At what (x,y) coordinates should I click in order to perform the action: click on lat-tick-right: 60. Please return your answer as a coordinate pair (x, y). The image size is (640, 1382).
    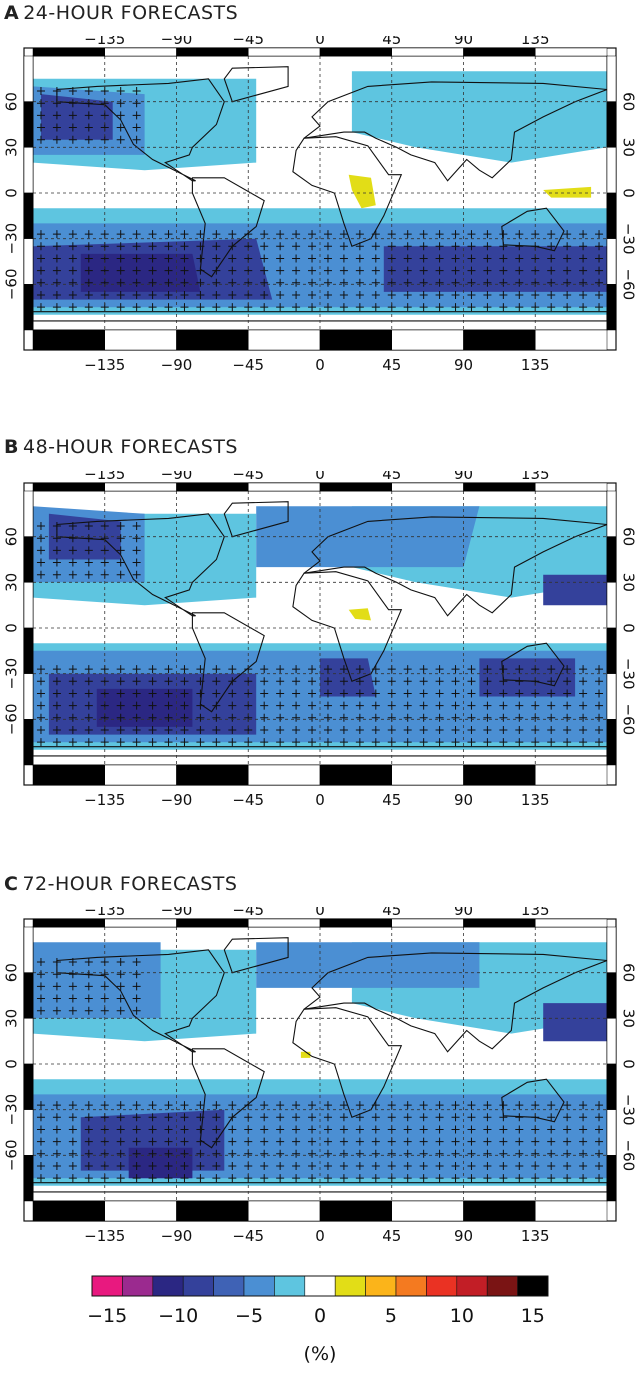
    Looking at the image, I should click on (629, 536).